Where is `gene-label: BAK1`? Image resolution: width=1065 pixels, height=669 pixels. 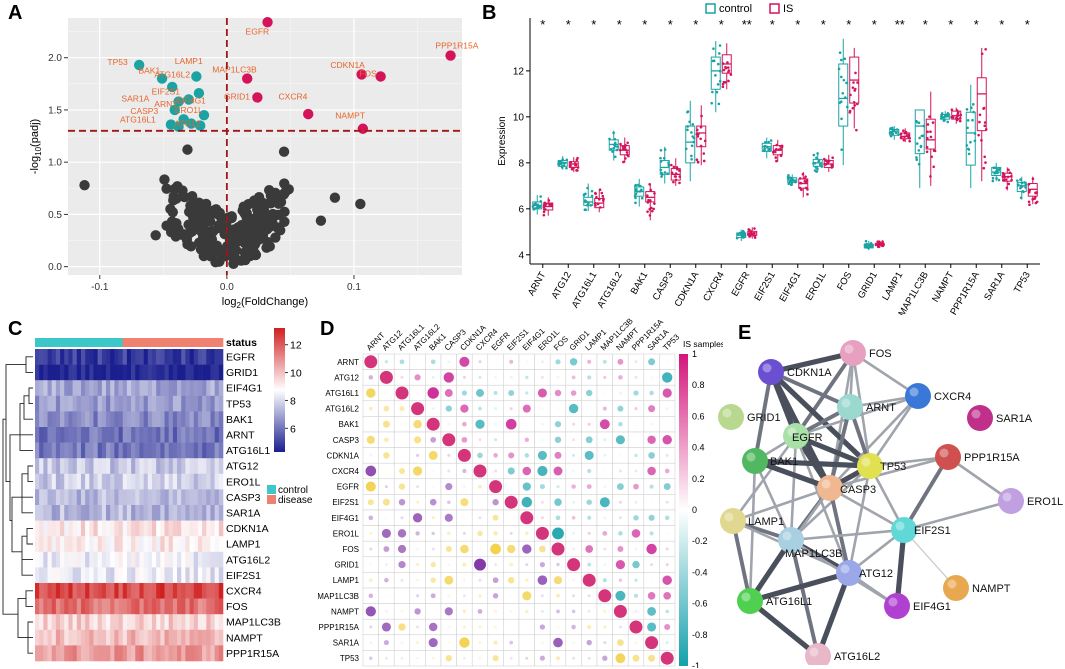 gene-label: BAK1 is located at coordinates (149, 70).